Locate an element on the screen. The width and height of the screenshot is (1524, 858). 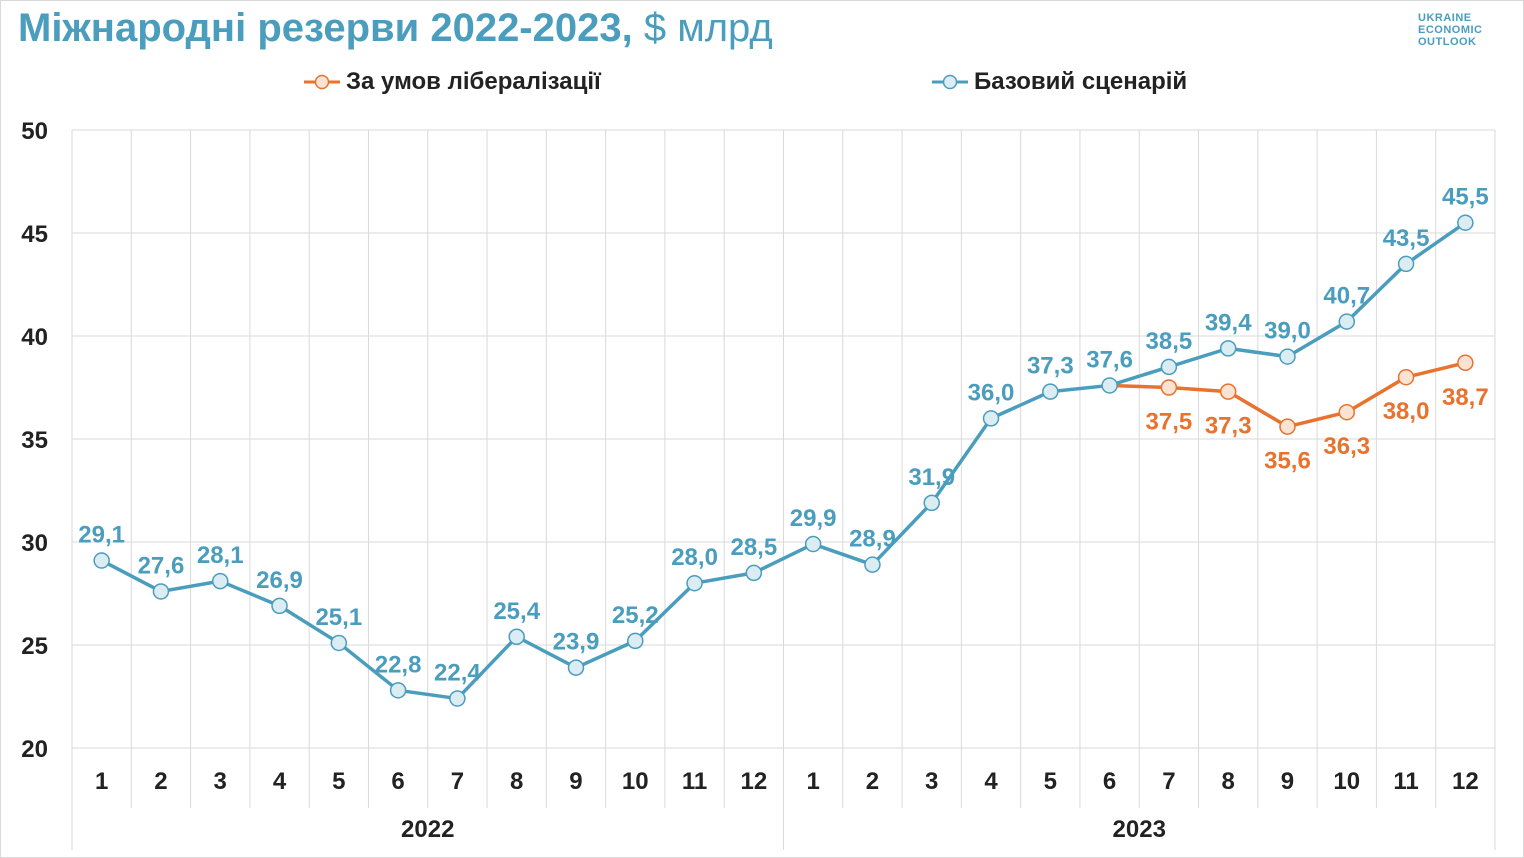
liberalization-data-label: 36,3 is located at coordinates (1346, 446).